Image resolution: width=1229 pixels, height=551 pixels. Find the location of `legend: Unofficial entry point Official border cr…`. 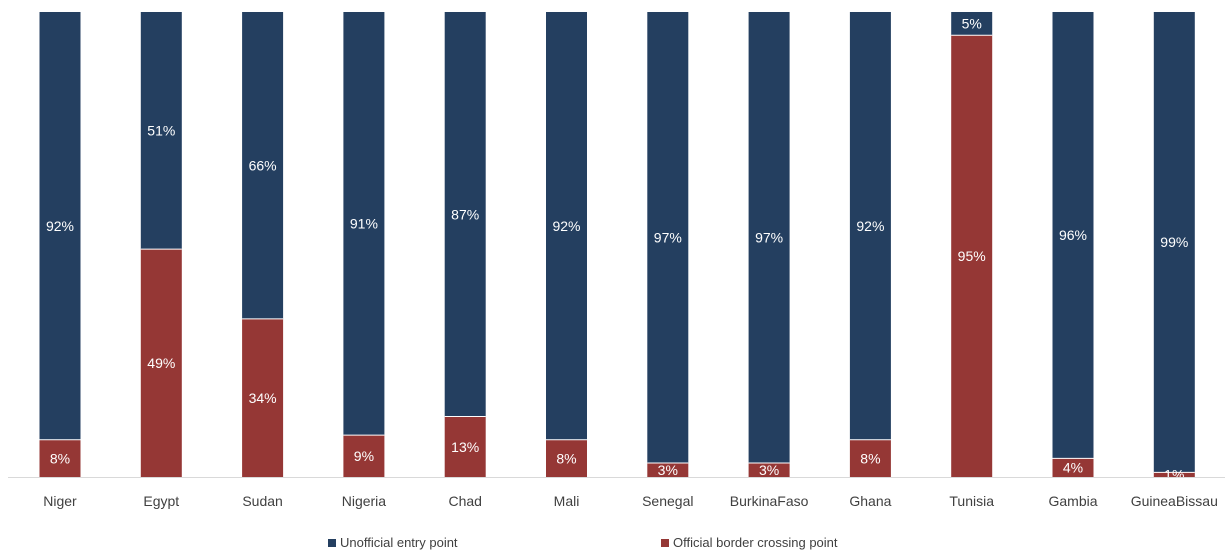

legend: Unofficial entry point Official border cr… is located at coordinates (583, 542).